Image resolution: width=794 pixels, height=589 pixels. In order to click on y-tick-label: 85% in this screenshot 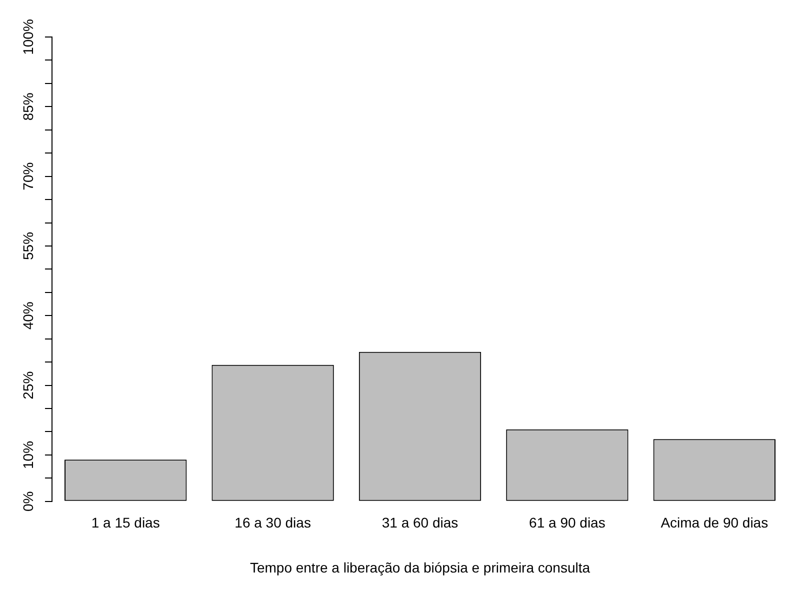, I will do `click(28, 106)`.